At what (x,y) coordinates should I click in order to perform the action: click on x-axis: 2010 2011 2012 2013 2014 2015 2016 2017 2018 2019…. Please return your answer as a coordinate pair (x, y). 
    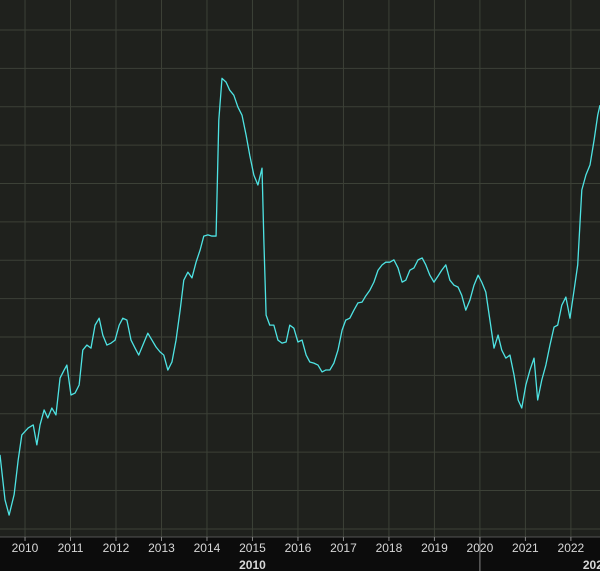
    Looking at the image, I should click on (306, 554).